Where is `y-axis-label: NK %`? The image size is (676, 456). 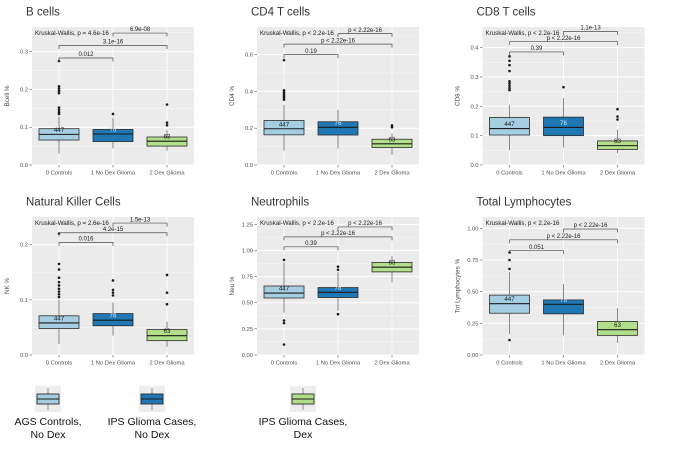 y-axis-label: NK % is located at coordinates (7, 286).